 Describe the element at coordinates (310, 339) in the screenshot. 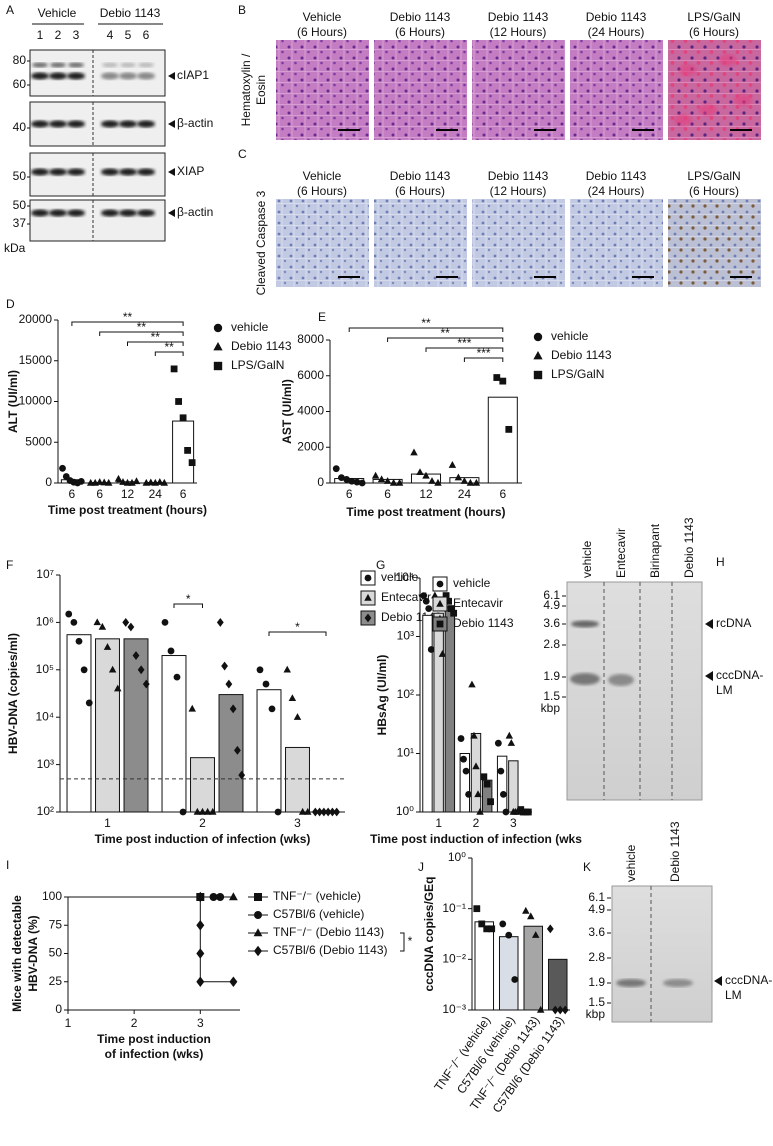

I see `y-tick-label: 8000` at that location.